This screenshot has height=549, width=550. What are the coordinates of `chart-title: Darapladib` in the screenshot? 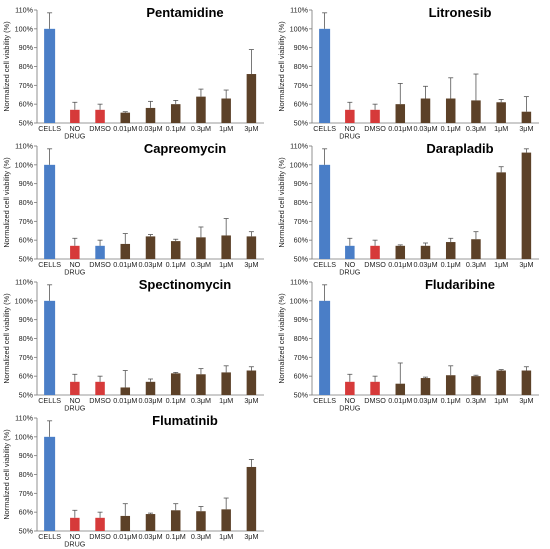 It's located at (459, 148).